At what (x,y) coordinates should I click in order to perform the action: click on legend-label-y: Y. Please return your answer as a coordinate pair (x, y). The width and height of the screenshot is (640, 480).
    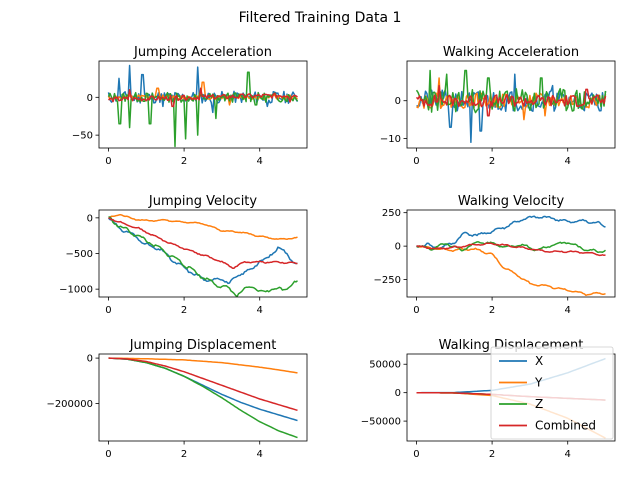
    Looking at the image, I should click on (538, 383).